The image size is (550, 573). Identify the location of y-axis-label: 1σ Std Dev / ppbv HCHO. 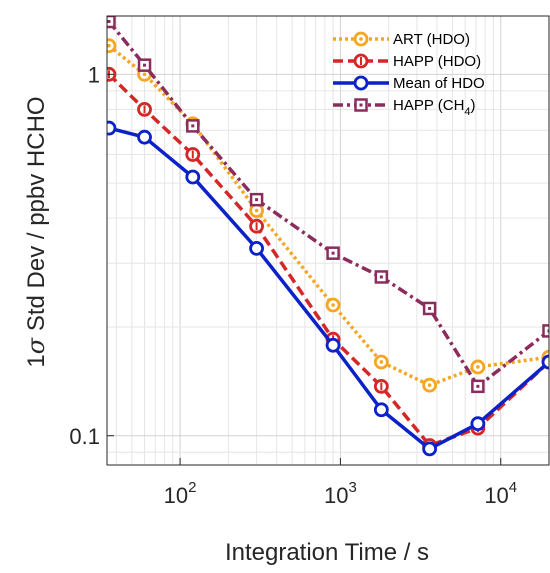
(36, 231).